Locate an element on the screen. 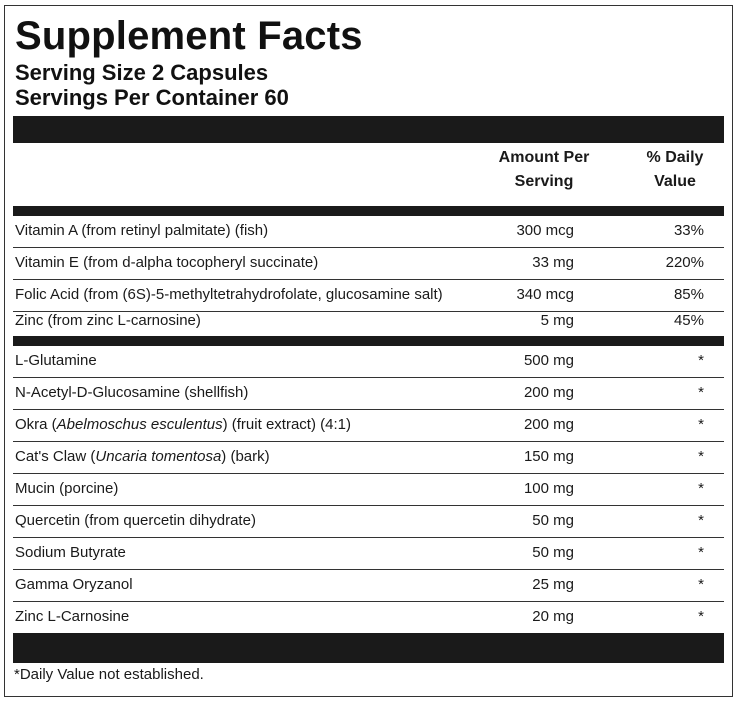 The width and height of the screenshot is (739, 706). nutrient-amount: 5 mg is located at coordinates (557, 320).